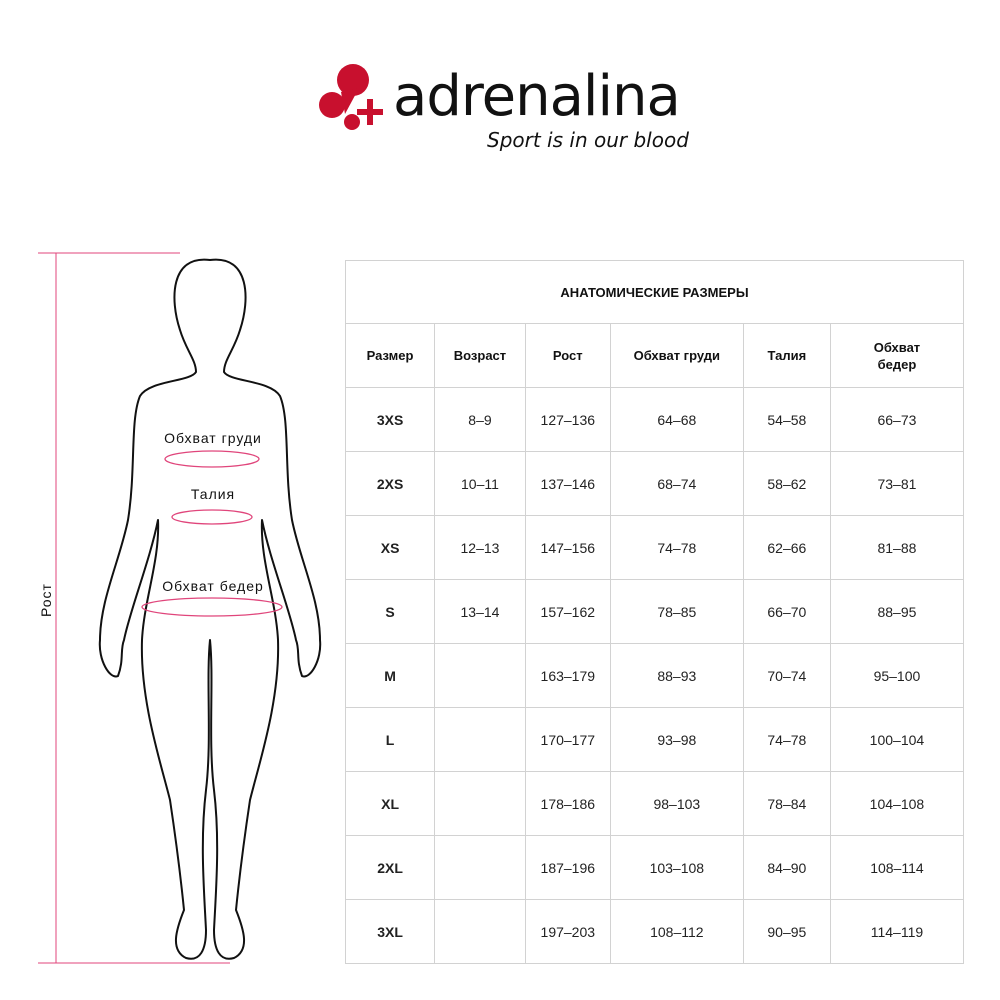 The height and width of the screenshot is (1000, 1000). What do you see at coordinates (897, 355) in the screenshot?
I see `col-hips: Обхват бедер` at bounding box center [897, 355].